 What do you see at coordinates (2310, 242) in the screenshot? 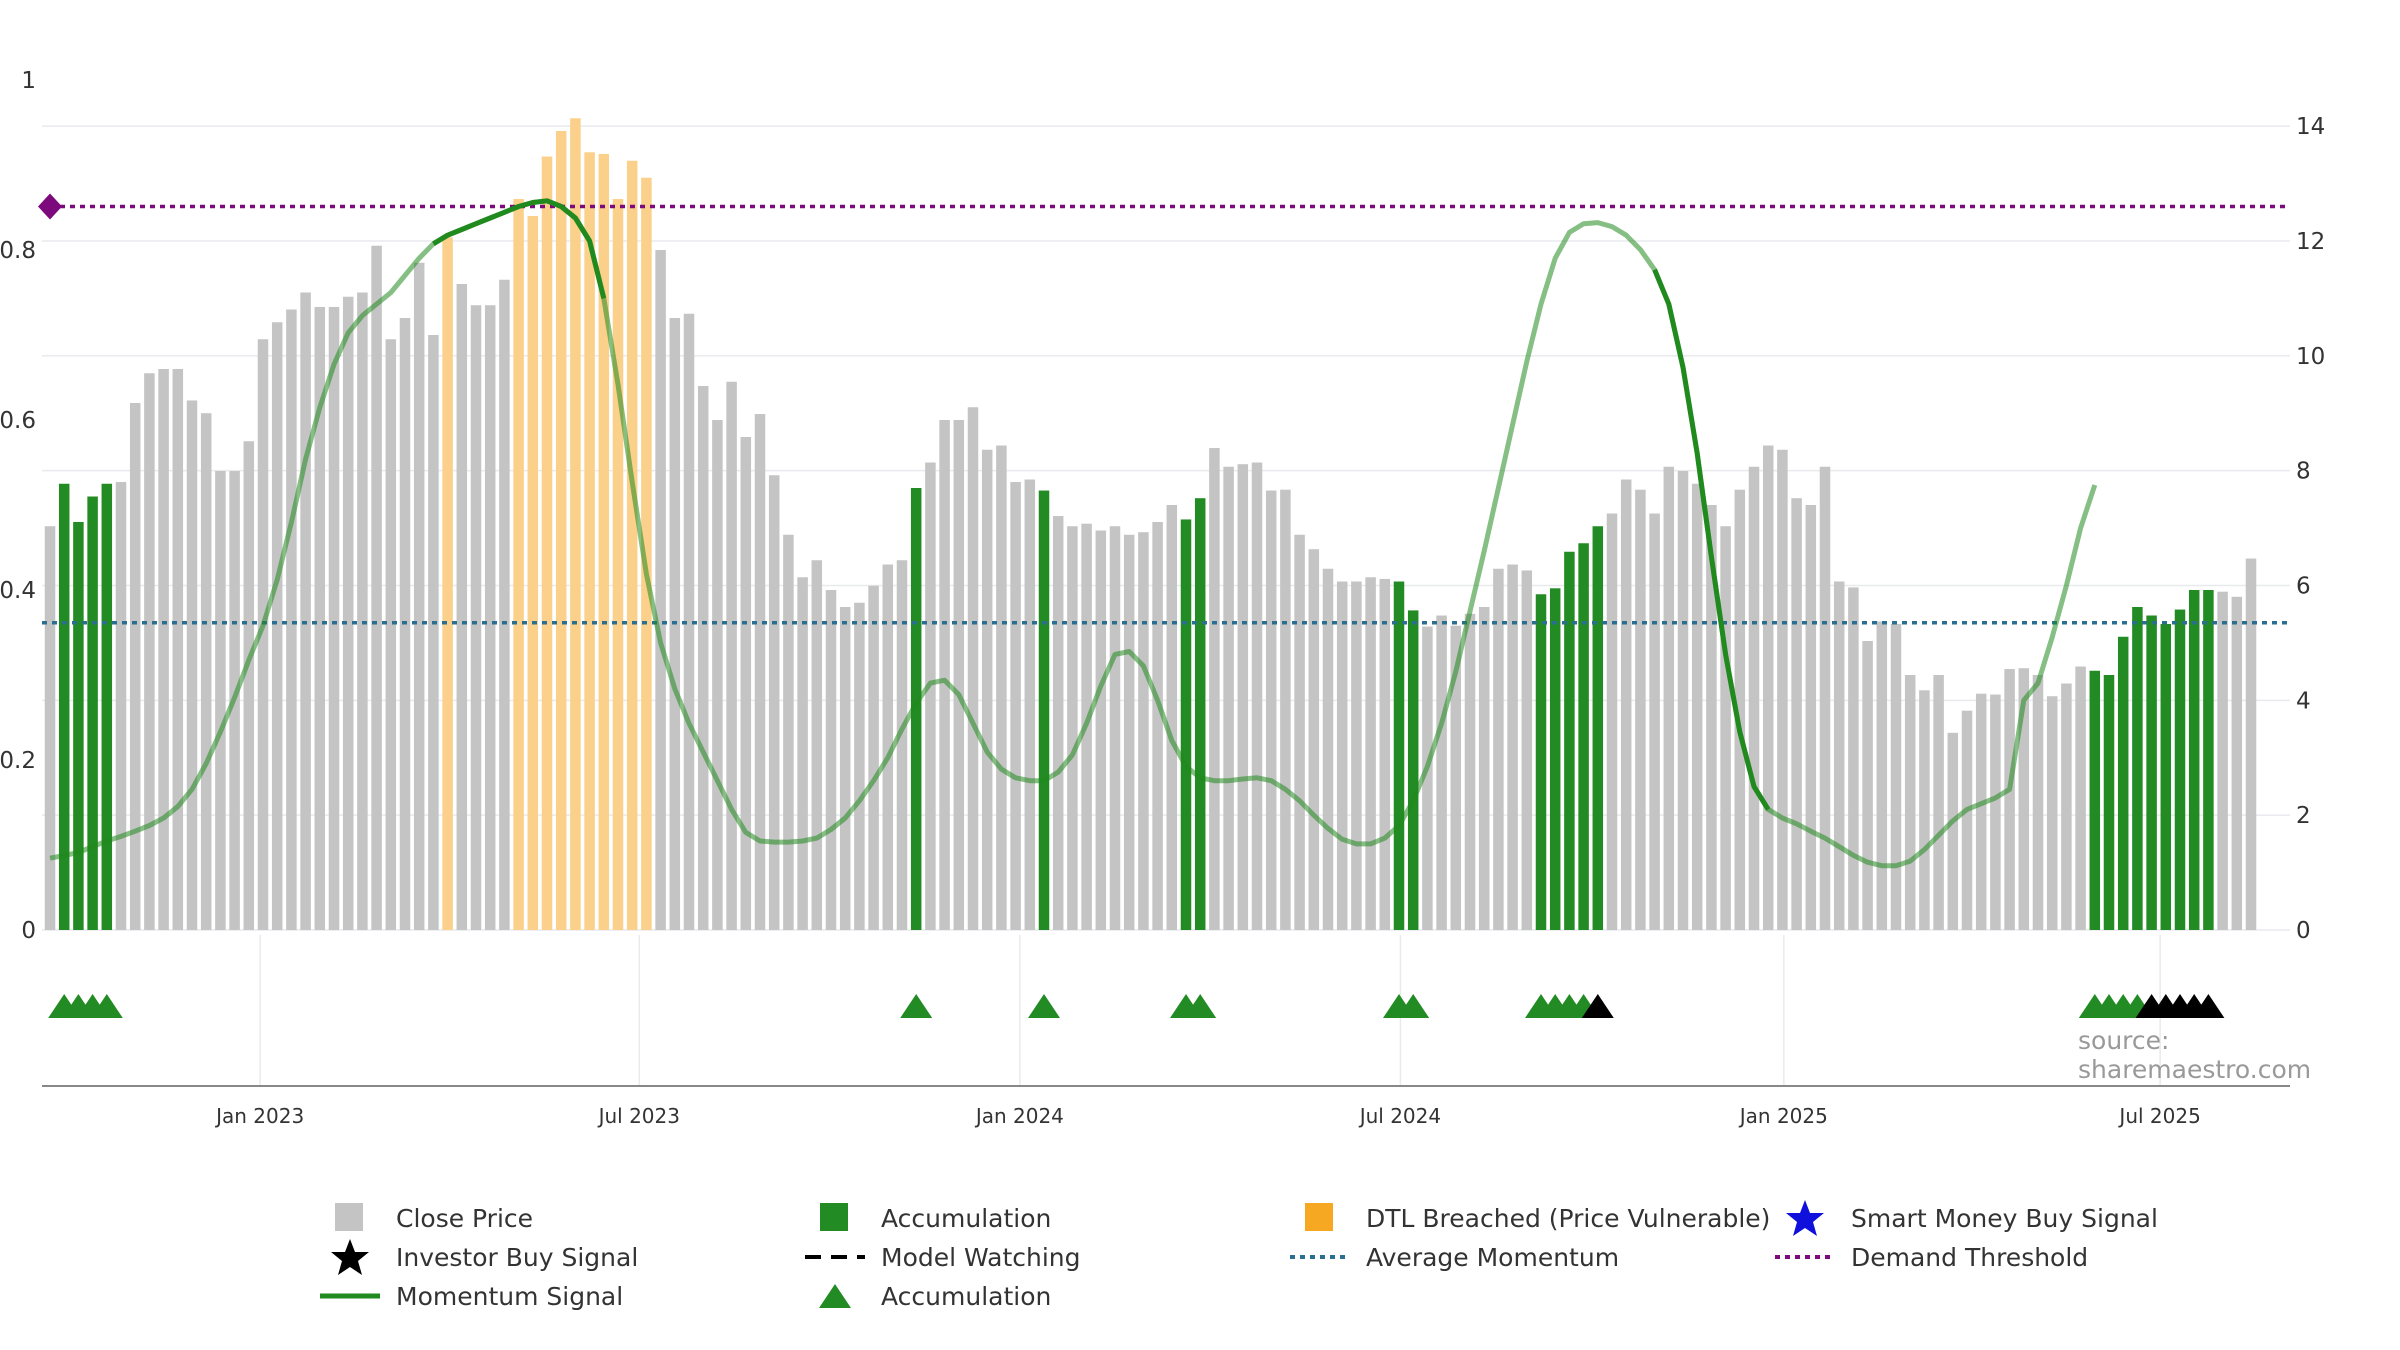
I see `right-tick-label: 12` at bounding box center [2310, 242].